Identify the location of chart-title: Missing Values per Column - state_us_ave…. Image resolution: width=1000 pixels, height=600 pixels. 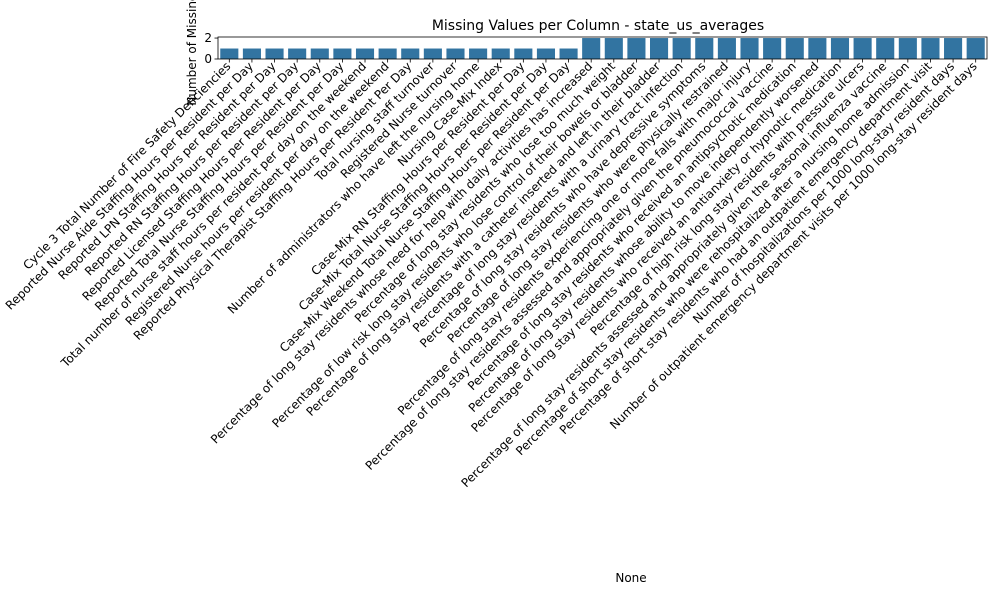
(598, 26).